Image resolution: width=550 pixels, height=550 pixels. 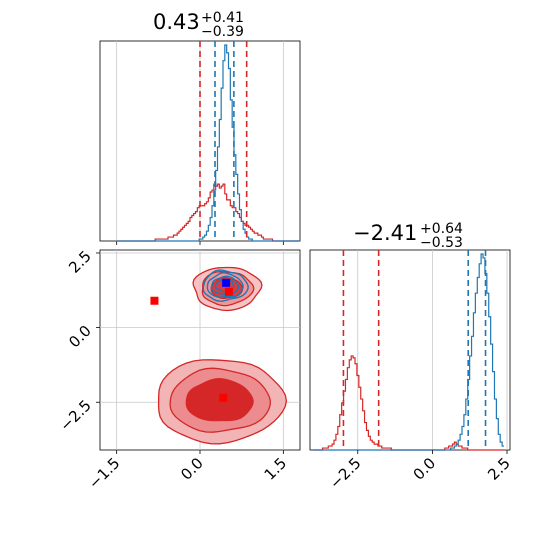 I want to click on title-p1-value: 0.43, so click(x=176, y=22).